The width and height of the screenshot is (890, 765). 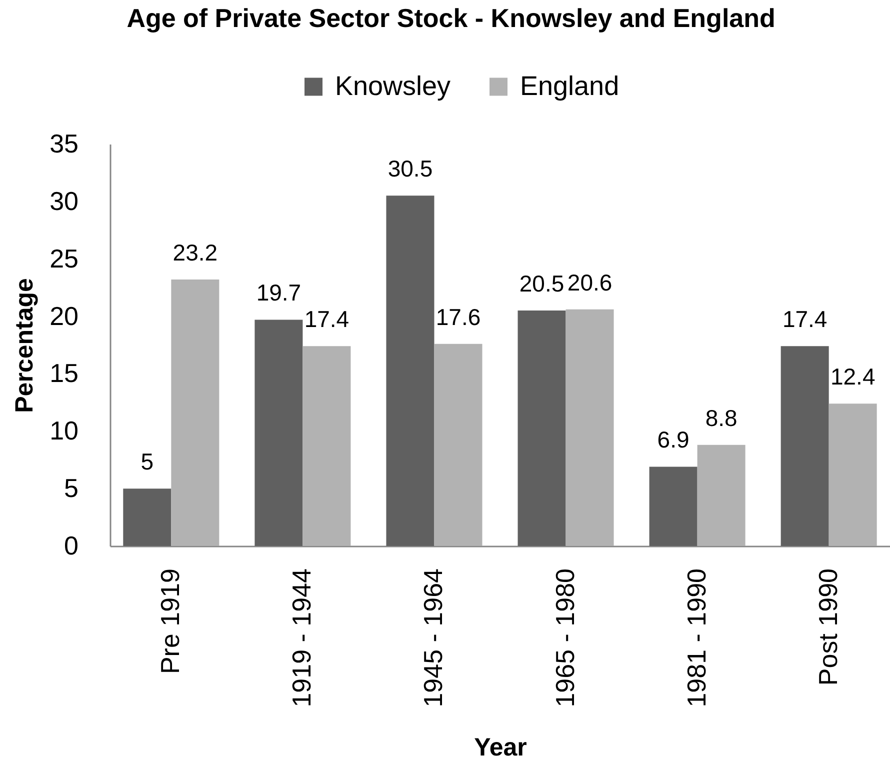 I want to click on data-label: 12.4, so click(x=853, y=377).